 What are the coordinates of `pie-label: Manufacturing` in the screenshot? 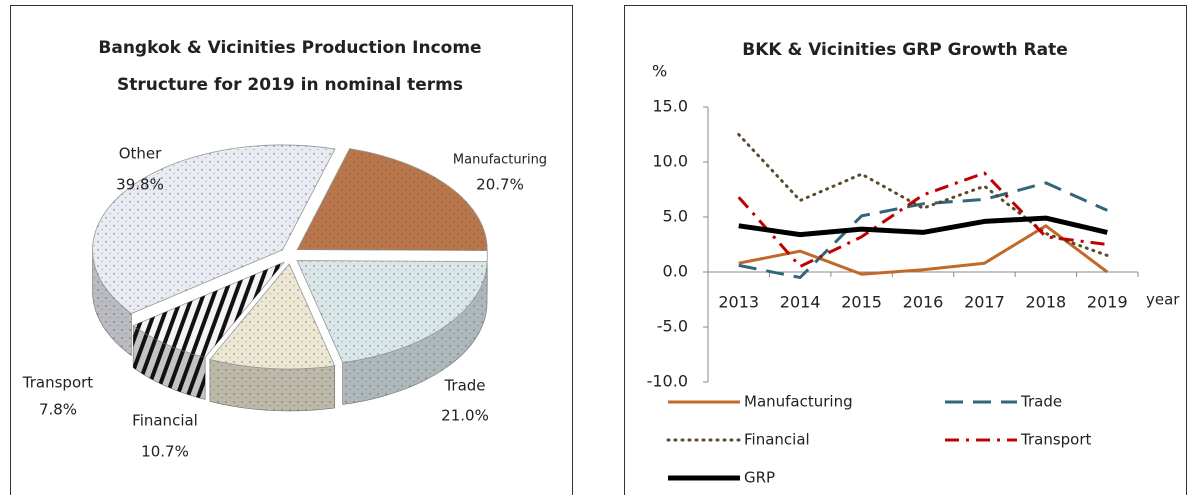 It's located at (500, 160).